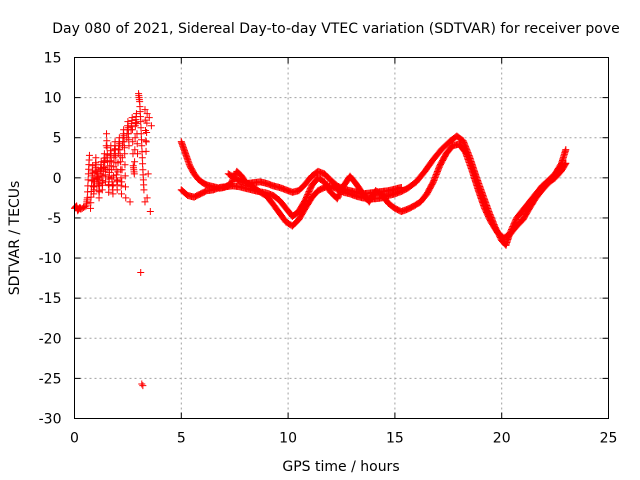 The height and width of the screenshot is (480, 640). Describe the element at coordinates (57, 179) in the screenshot. I see `y-tick-label: 0` at that location.